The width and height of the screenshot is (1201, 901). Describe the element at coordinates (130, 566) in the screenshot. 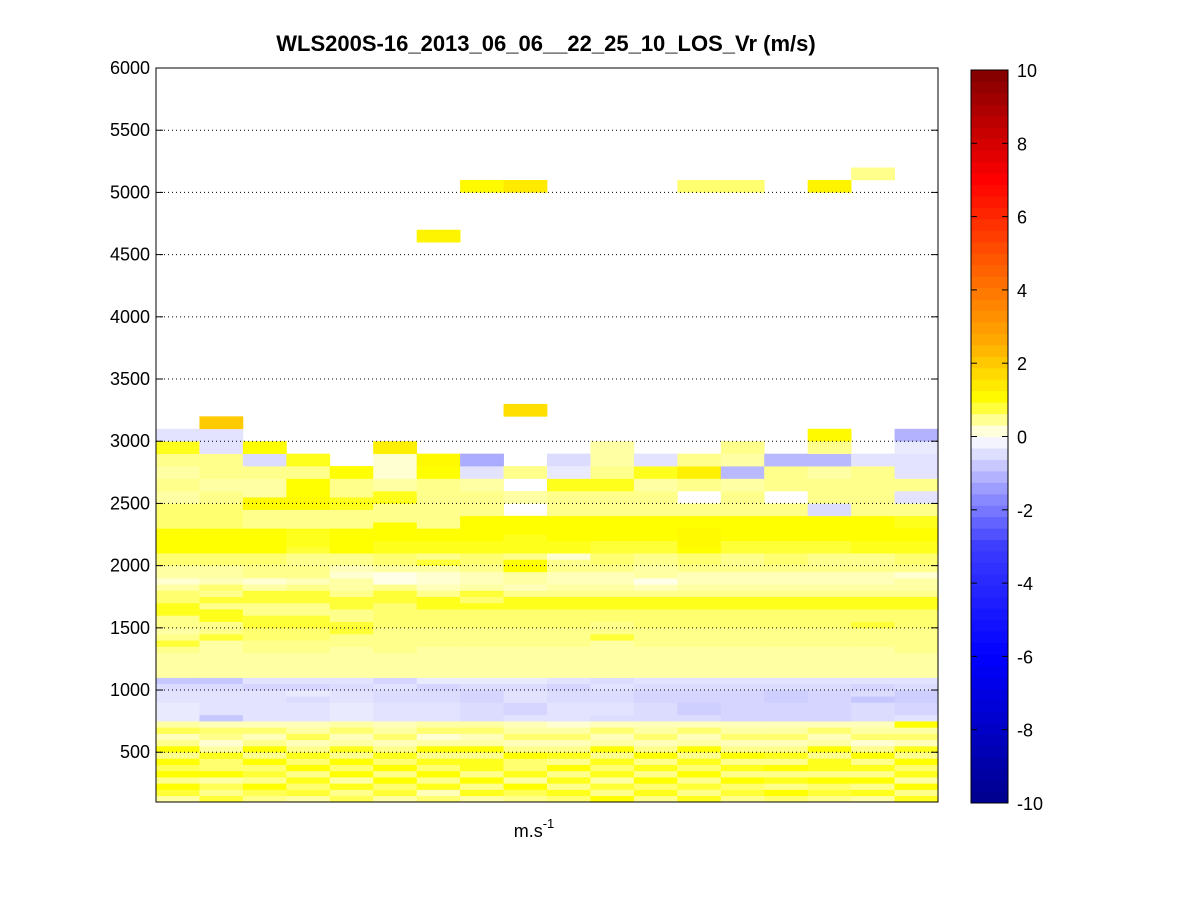

I see `y-tick-label: 2000` at that location.